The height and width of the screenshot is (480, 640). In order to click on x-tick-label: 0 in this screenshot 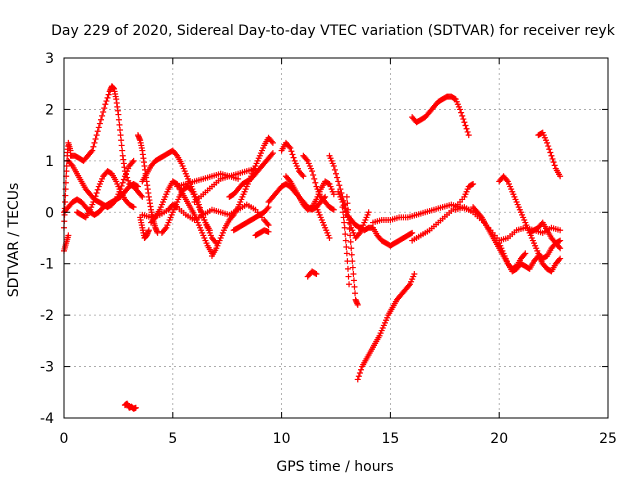, I will do `click(64, 439)`.